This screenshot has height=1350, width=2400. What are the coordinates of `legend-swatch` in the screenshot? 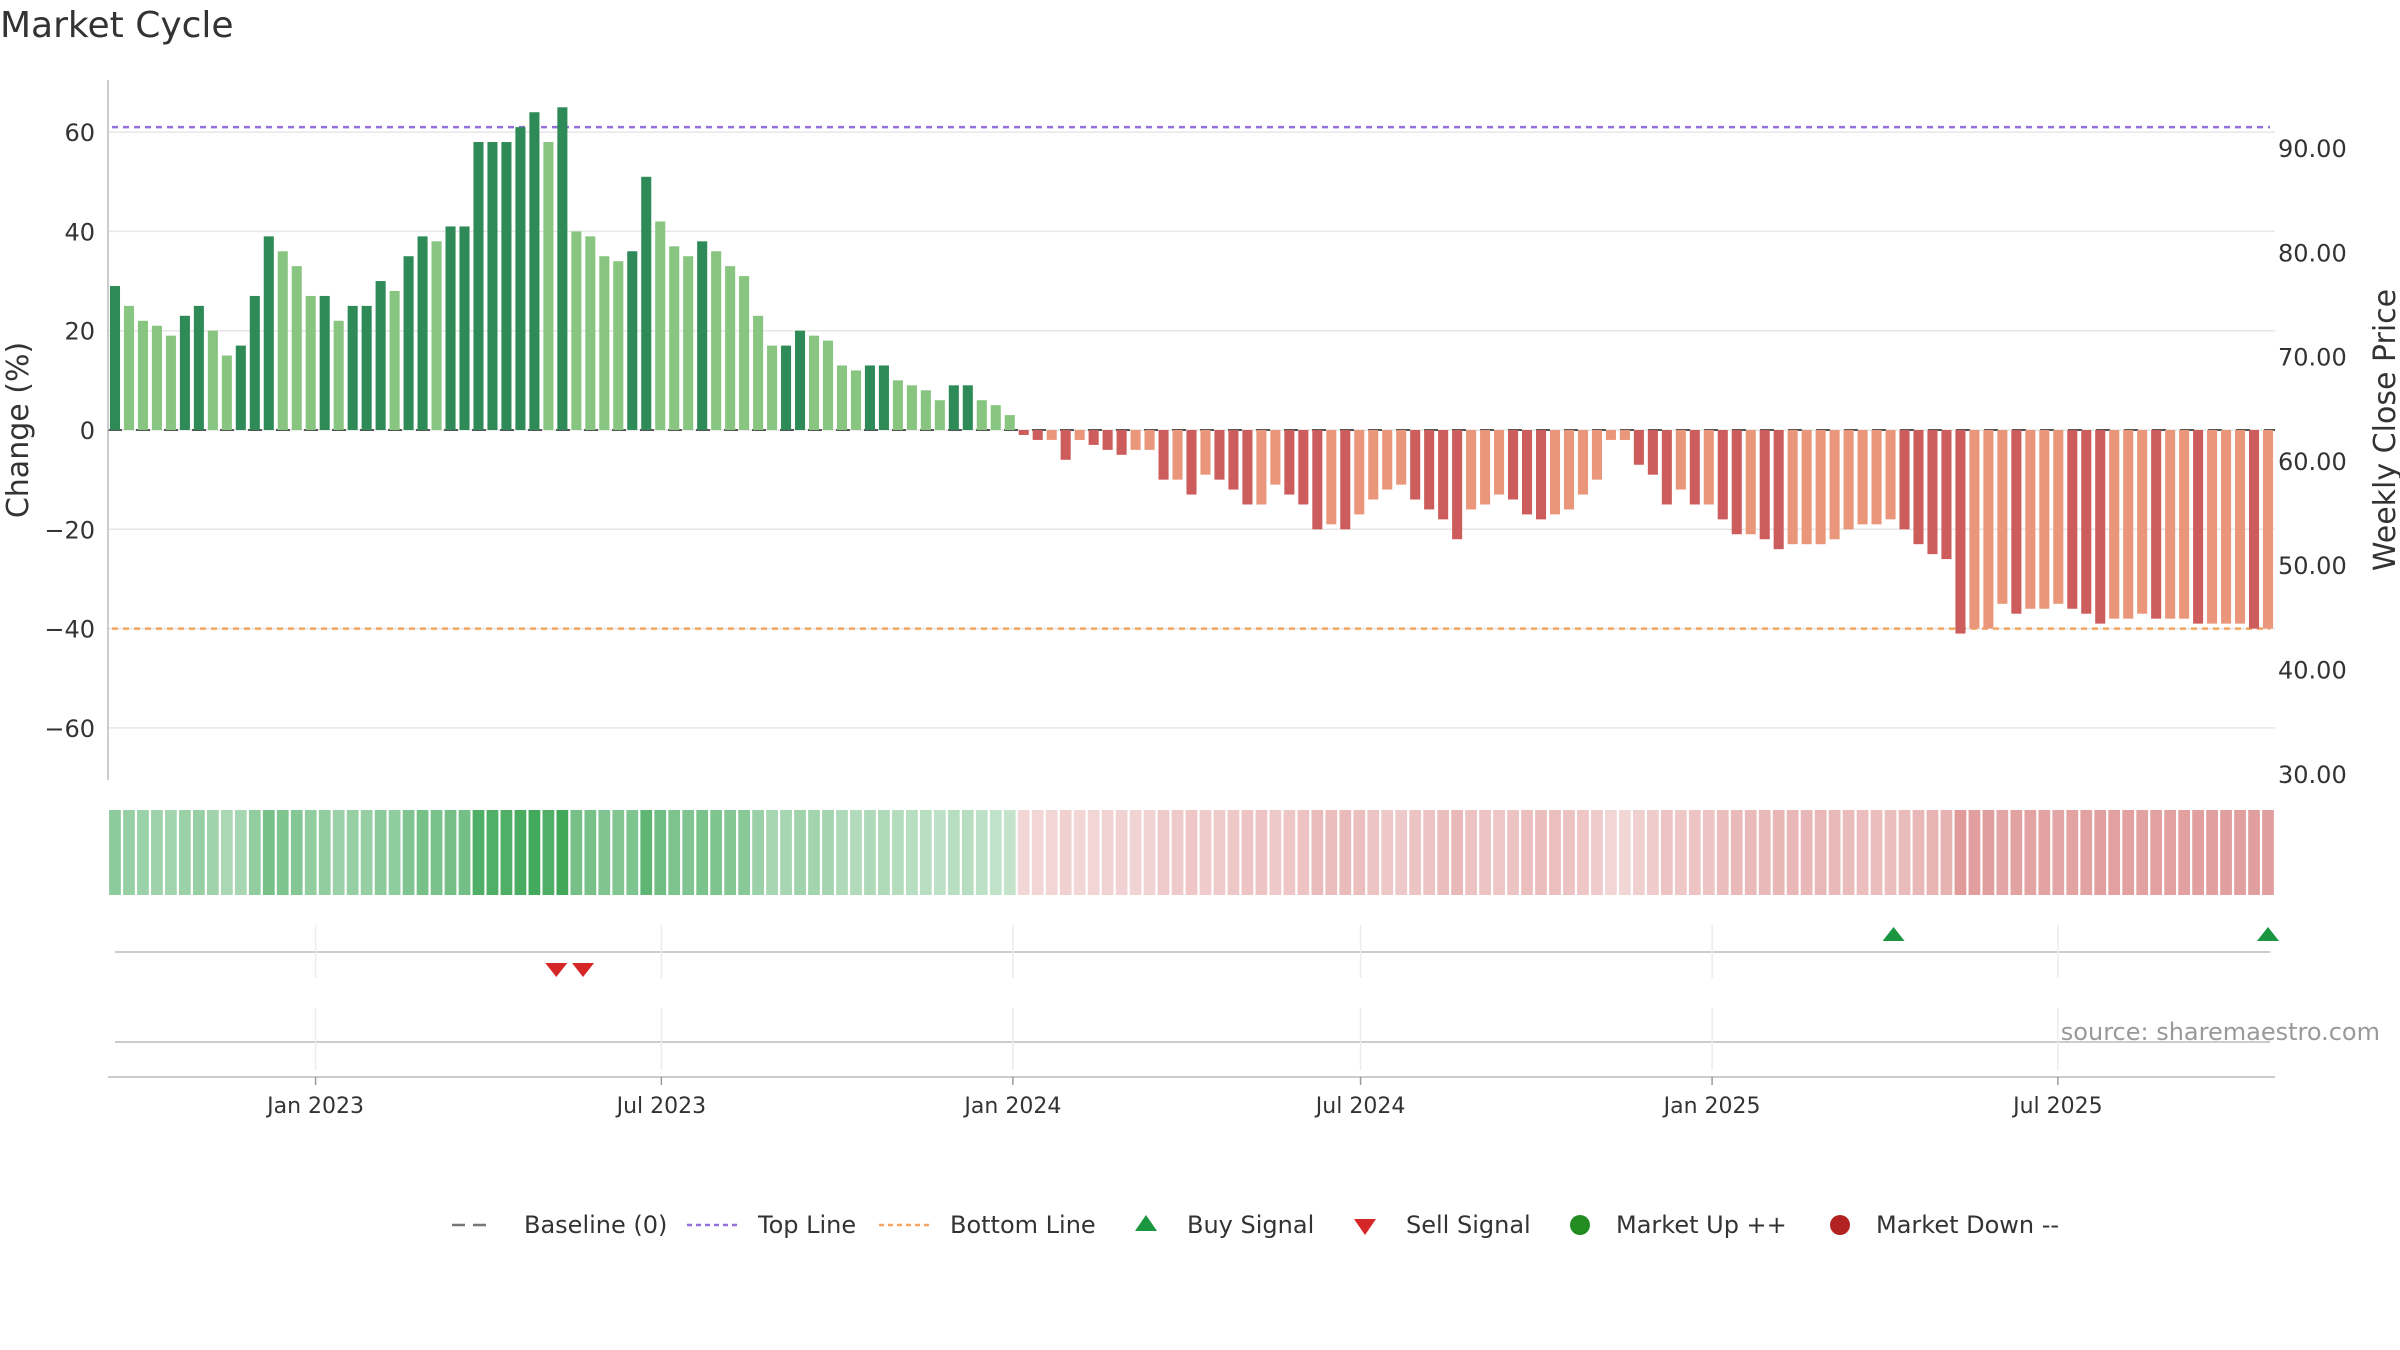 It's located at (1840, 1225).